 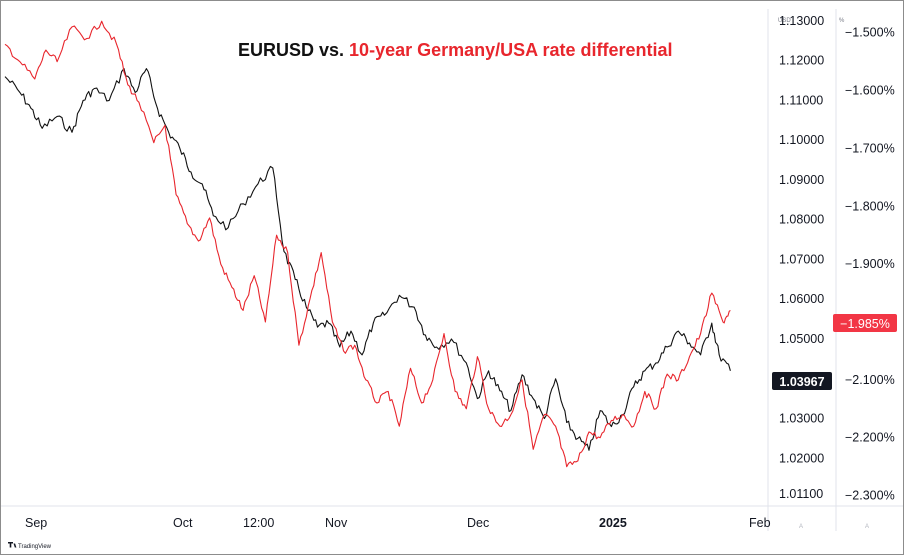 I want to click on diff-last-badge: −1.985%, so click(x=865, y=323).